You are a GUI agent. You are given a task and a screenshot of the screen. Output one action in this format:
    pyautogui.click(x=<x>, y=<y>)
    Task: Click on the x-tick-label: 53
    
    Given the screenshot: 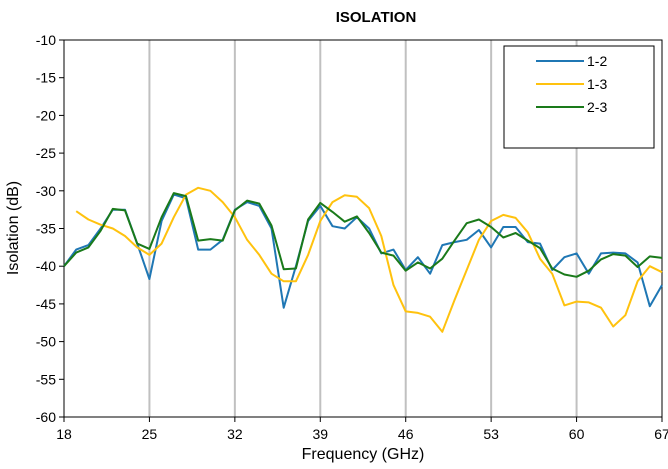 What is the action you would take?
    pyautogui.click(x=491, y=434)
    